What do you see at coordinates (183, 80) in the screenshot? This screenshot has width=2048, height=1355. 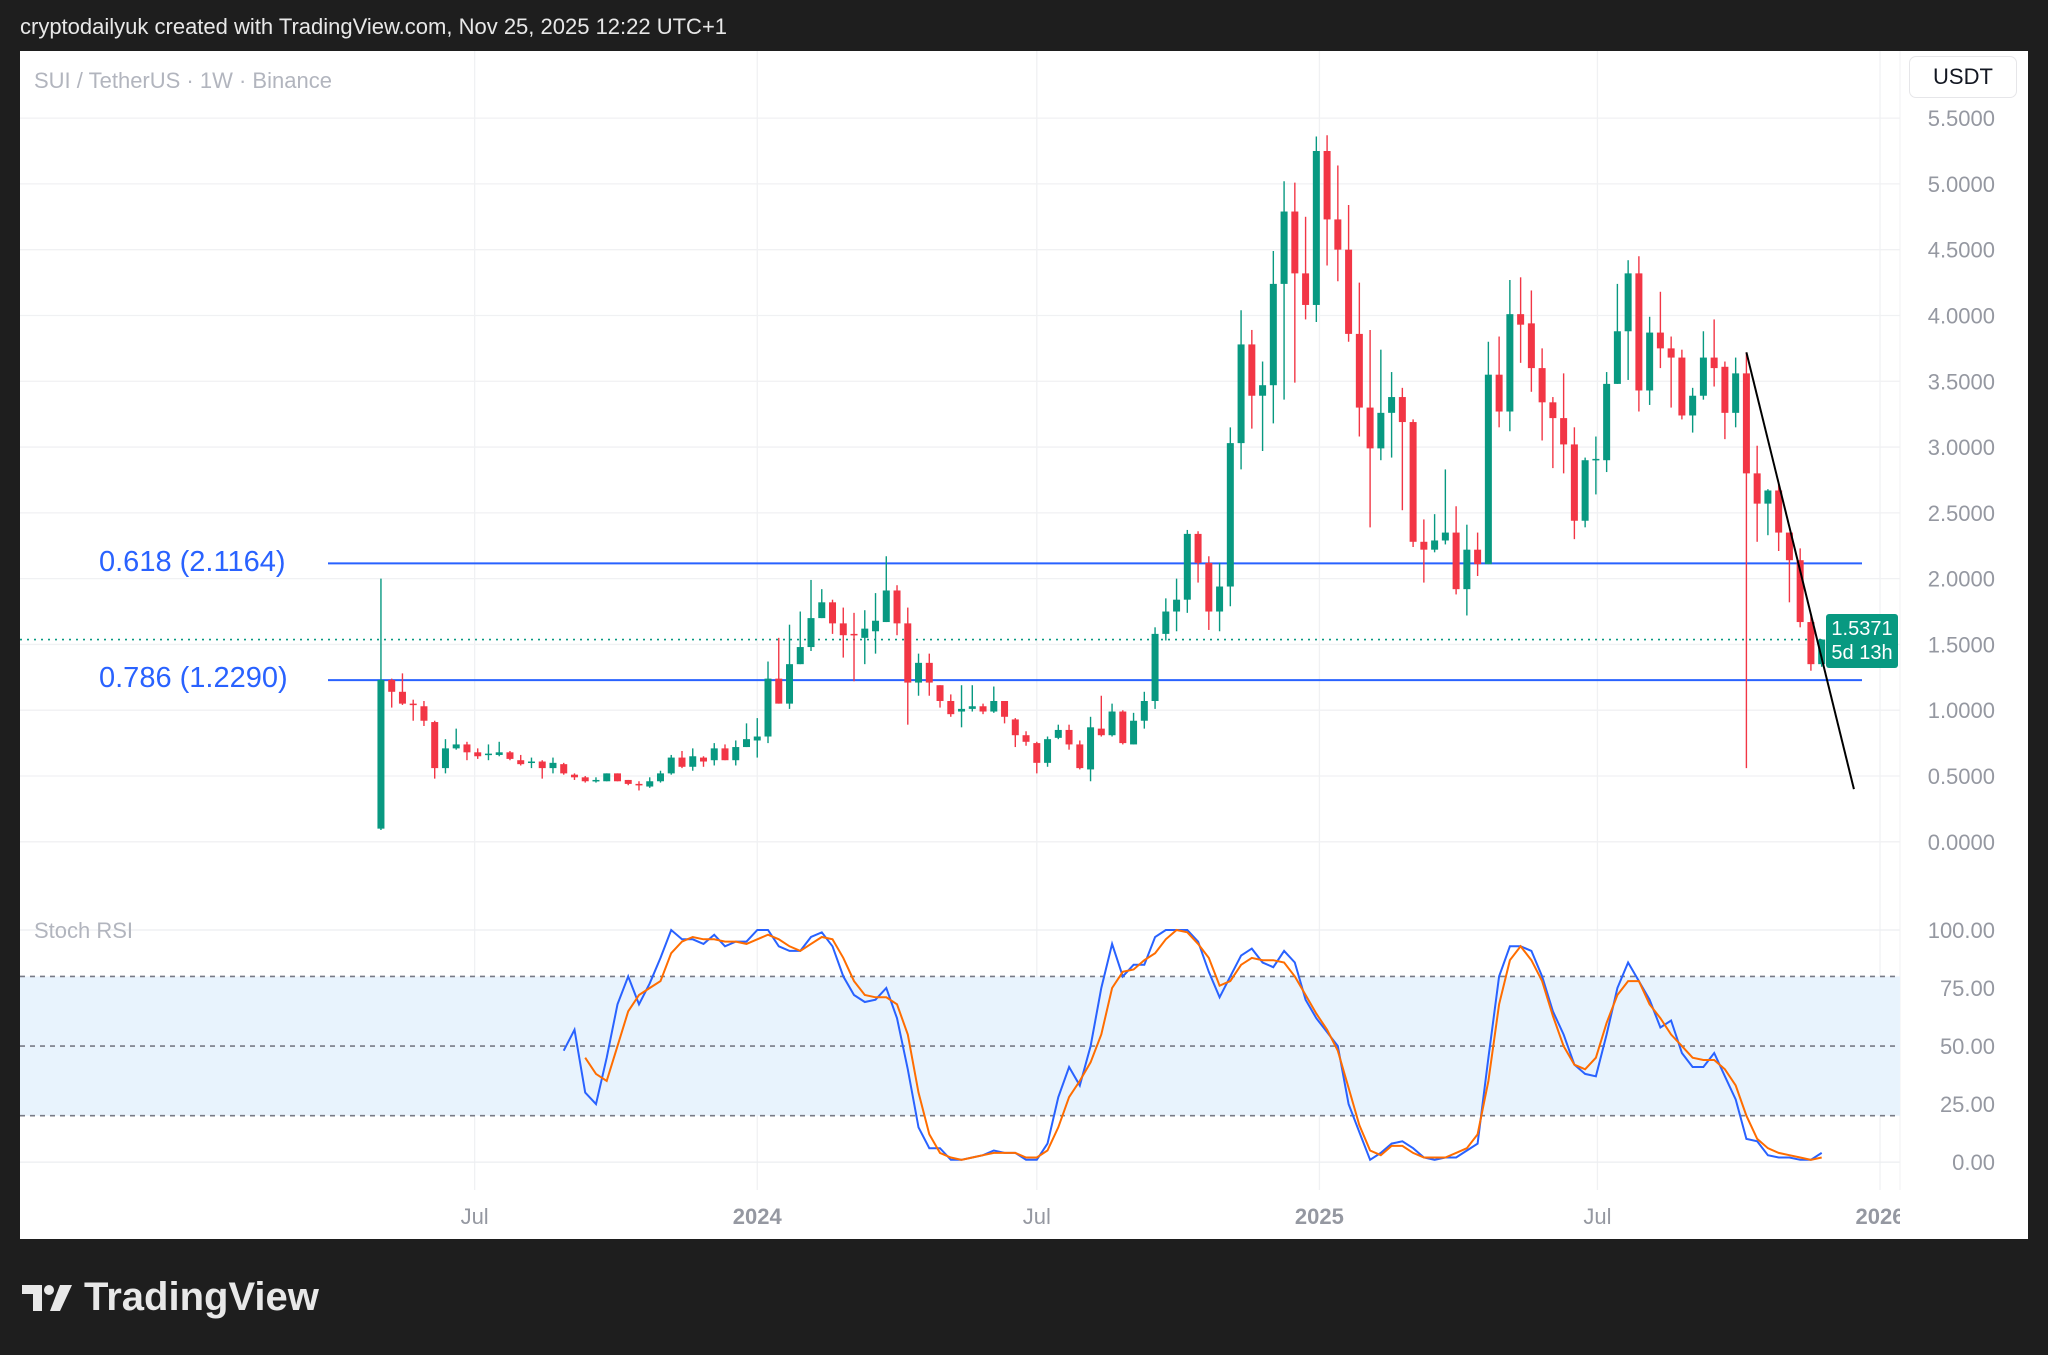 I see `symbol-label: SUI / TetherUS · 1W · Binance` at bounding box center [183, 80].